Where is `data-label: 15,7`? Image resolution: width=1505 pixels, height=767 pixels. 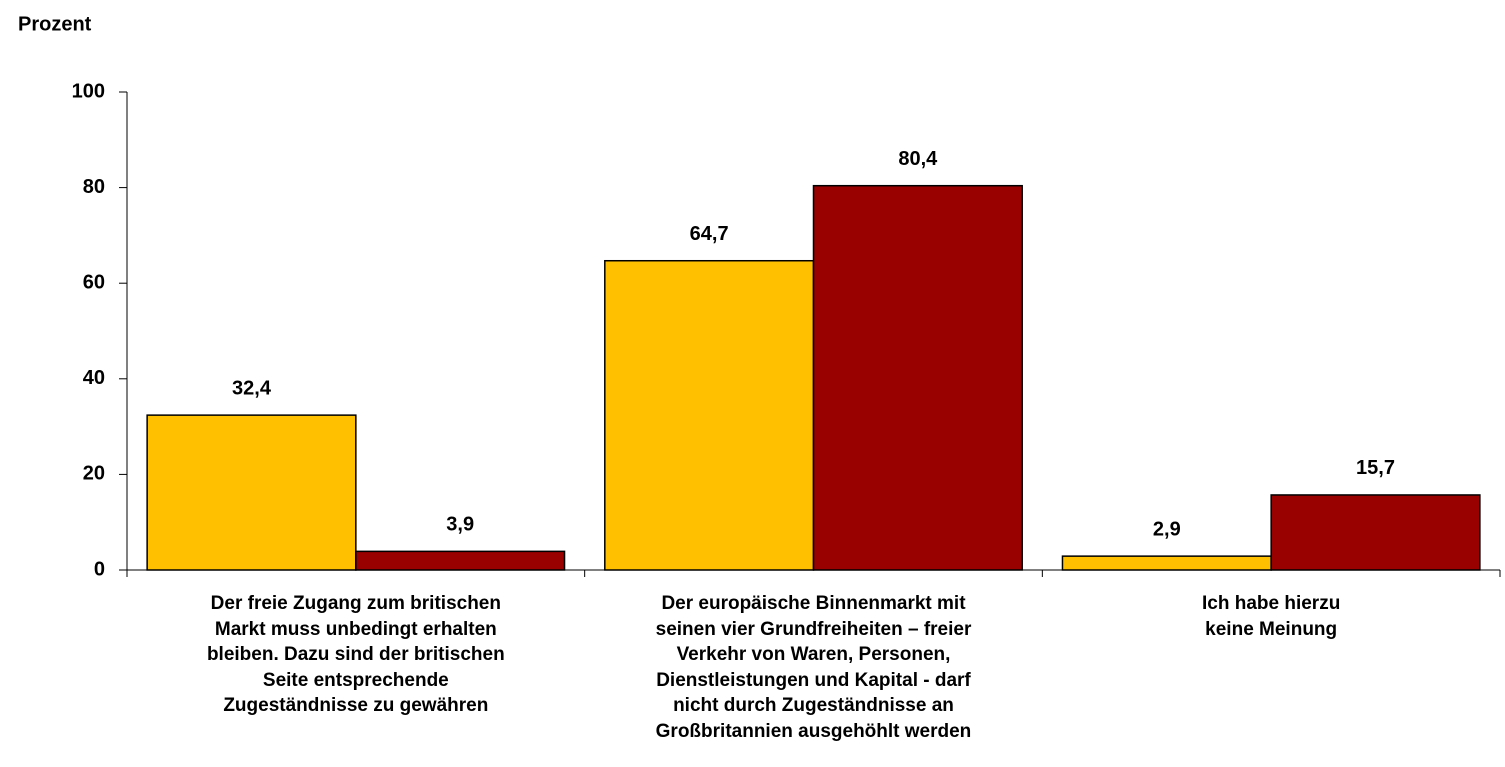 data-label: 15,7 is located at coordinates (1375, 468).